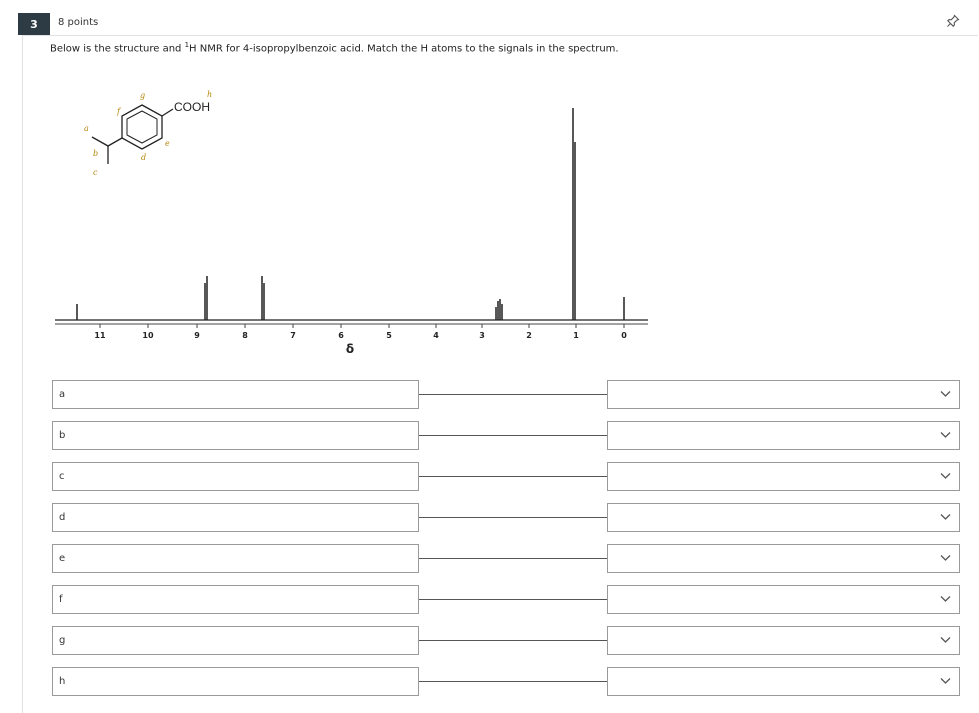 The image size is (979, 713). Describe the element at coordinates (95, 172) in the screenshot. I see `letter-c: c` at that location.